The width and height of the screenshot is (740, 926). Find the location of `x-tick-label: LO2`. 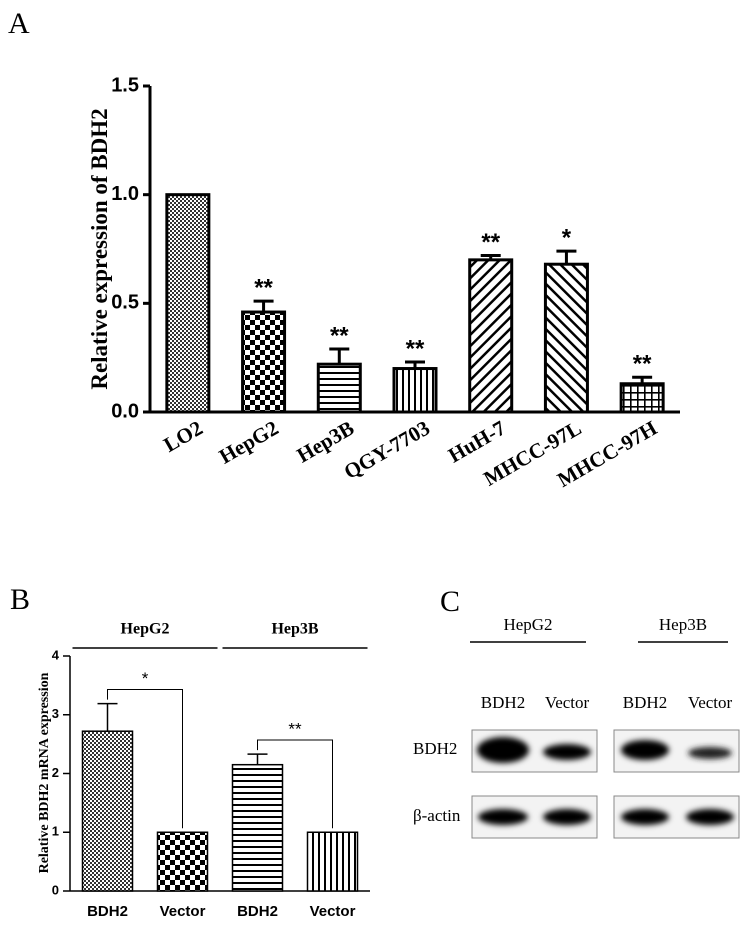

x-tick-label: LO2 is located at coordinates (182, 436).